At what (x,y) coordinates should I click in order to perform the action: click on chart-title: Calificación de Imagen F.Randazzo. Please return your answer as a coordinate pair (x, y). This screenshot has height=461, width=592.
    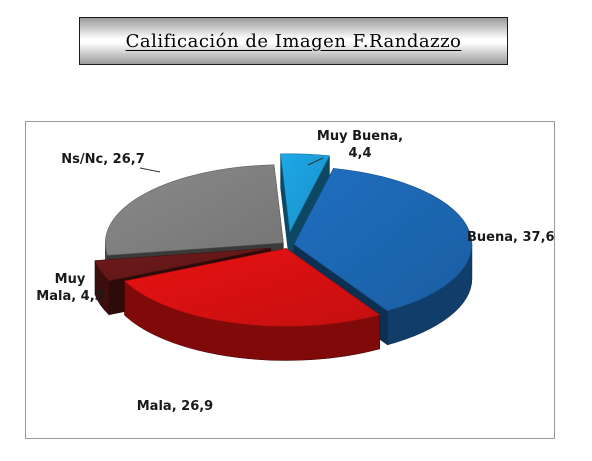
    Looking at the image, I should click on (293, 41).